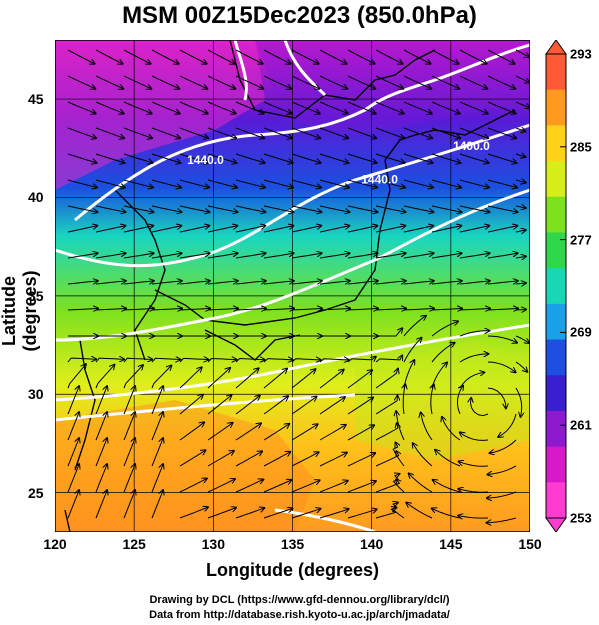 Image resolution: width=599 pixels, height=625 pixels. I want to click on colorbar-tick-label: 261, so click(581, 425).